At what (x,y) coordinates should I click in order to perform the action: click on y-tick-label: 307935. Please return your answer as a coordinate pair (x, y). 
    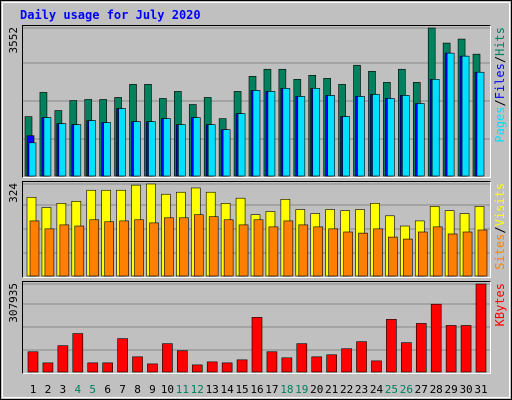
    Looking at the image, I should click on (13, 303).